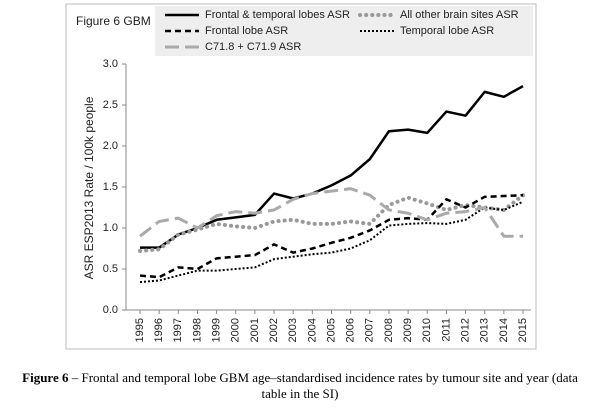  I want to click on x-tick-label: 2015, so click(523, 330).